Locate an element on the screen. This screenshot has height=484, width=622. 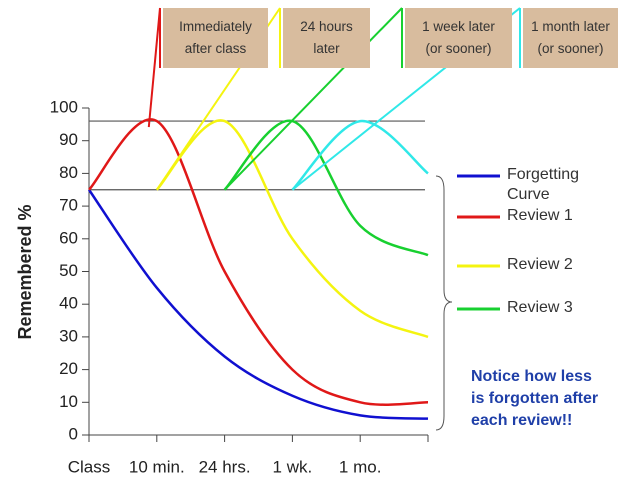
callout-text: Immediately is located at coordinates (215, 26).